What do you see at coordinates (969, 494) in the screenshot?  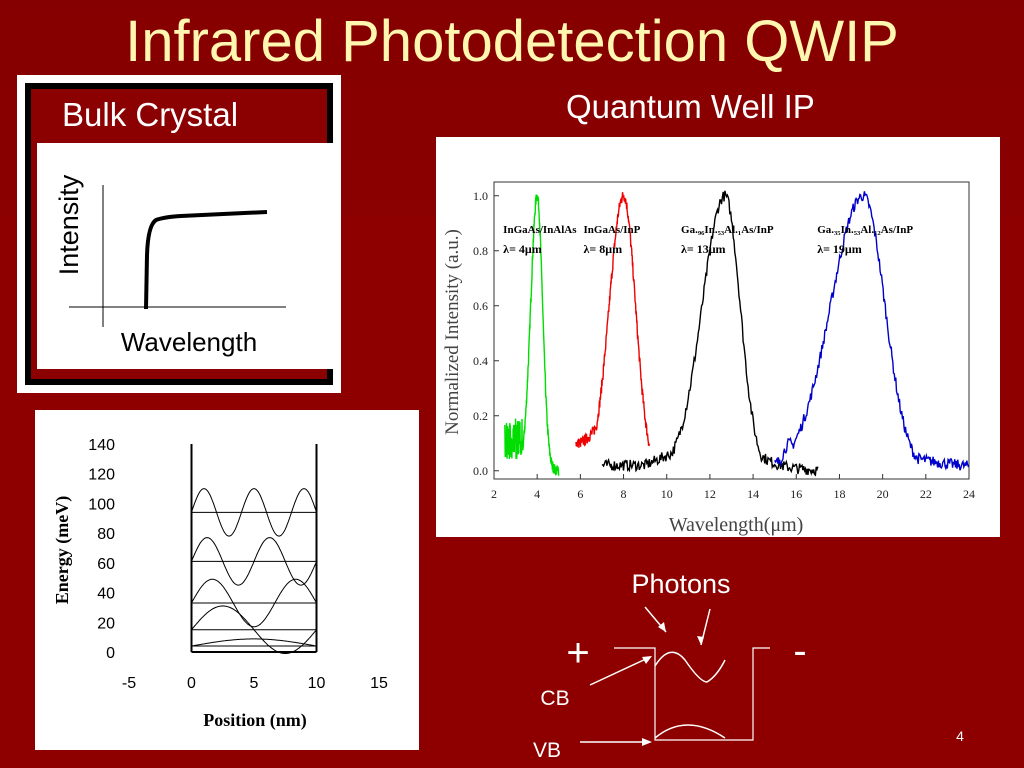 I see `qwip-x-tick-label: 24` at bounding box center [969, 494].